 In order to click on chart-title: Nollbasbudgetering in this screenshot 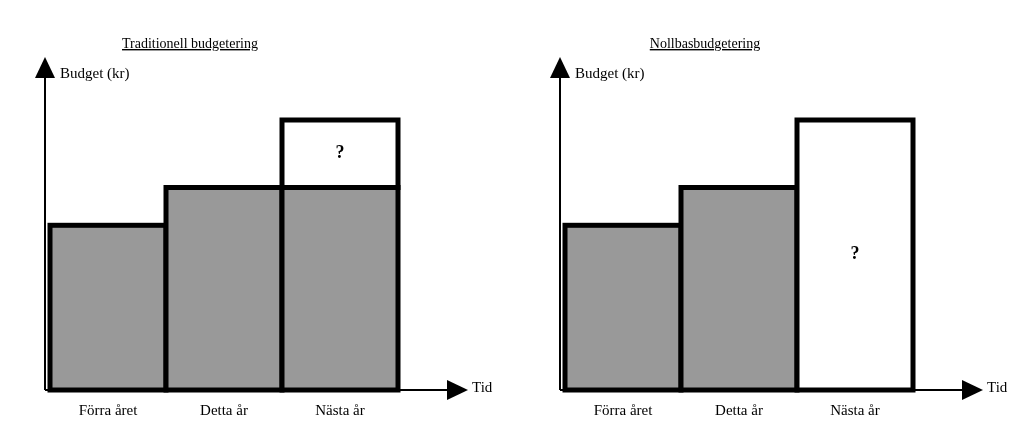, I will do `click(705, 43)`.